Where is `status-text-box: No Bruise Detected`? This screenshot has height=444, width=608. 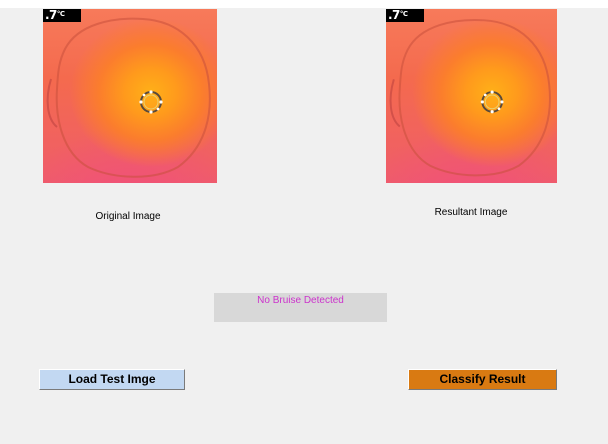
status-text-box: No Bruise Detected is located at coordinates (300, 307).